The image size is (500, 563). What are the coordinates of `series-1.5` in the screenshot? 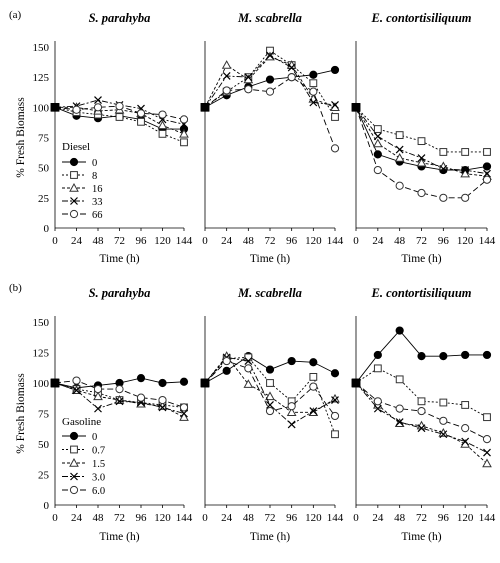 It's located at (421, 423).